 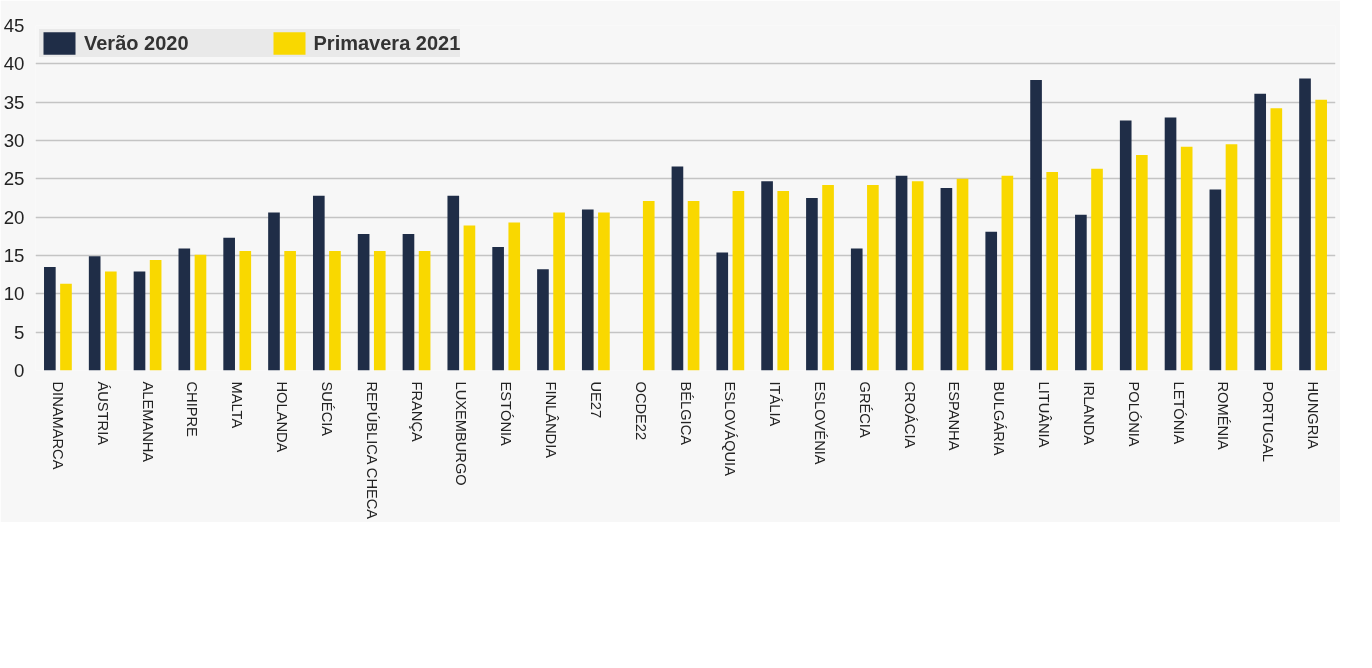 I want to click on y-tick-label: 30, so click(x=14, y=140).